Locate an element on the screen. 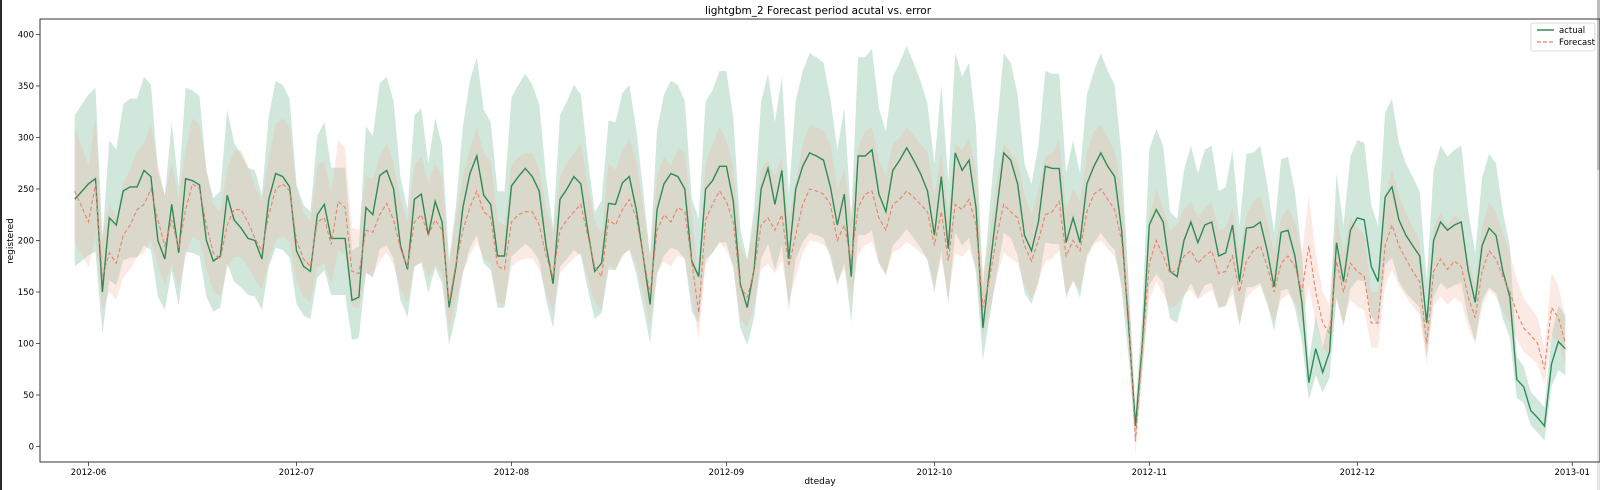 The height and width of the screenshot is (490, 1600). y-axis: 0 50 100 150 200 250 300 350 400 is located at coordinates (29, 241).